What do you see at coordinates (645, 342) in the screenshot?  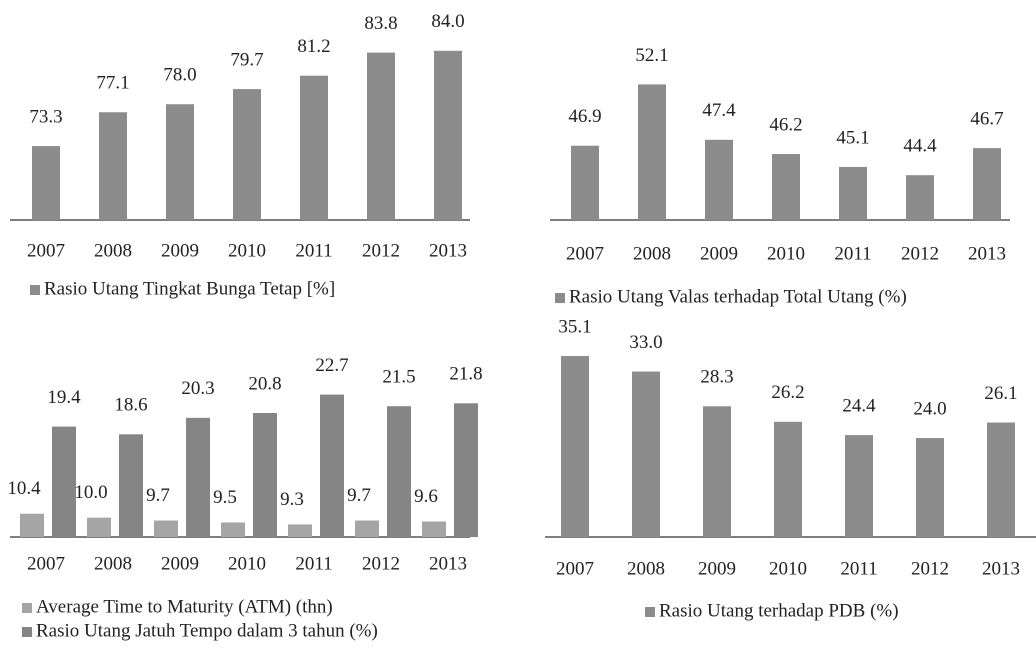 I see `data-label: 33.0` at bounding box center [645, 342].